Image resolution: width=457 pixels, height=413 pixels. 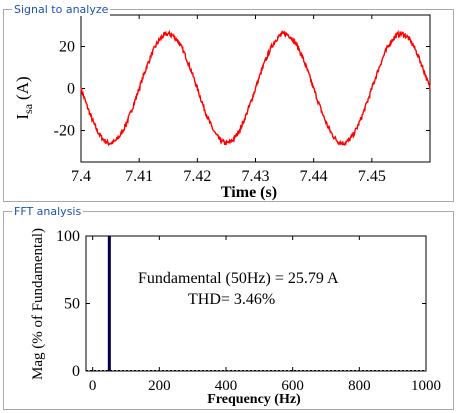 What do you see at coordinates (38, 304) in the screenshot?
I see `fft-ylabel: Mag (% of Fundamental)` at bounding box center [38, 304].